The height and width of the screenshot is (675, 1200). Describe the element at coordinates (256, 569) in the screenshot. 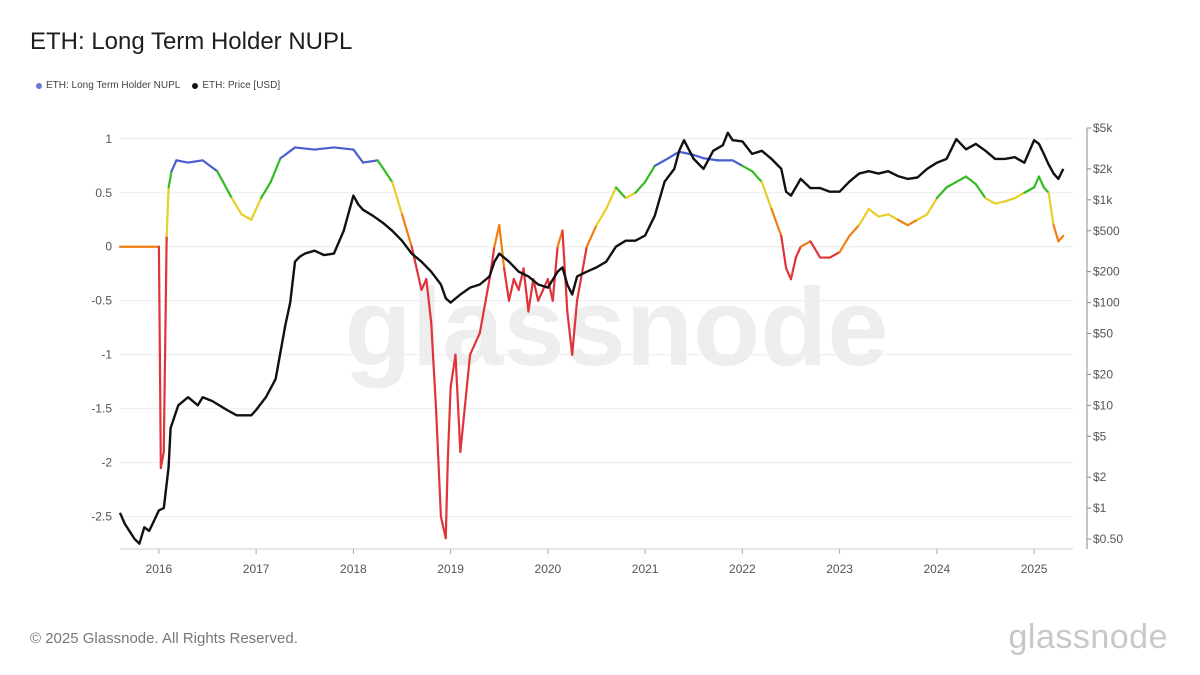

I see `x-tick-label: 2017` at that location.